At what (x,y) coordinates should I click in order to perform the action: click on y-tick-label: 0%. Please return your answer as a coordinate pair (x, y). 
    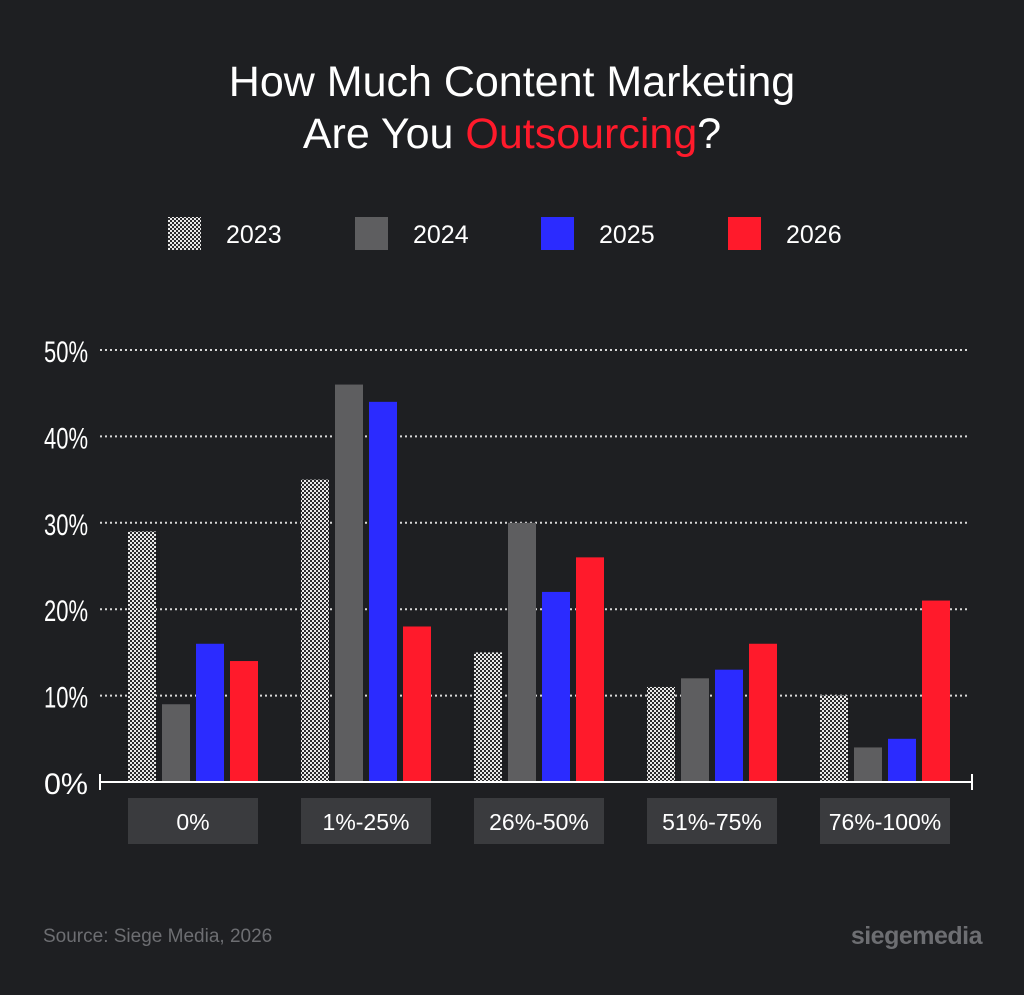
    Looking at the image, I should click on (66, 784).